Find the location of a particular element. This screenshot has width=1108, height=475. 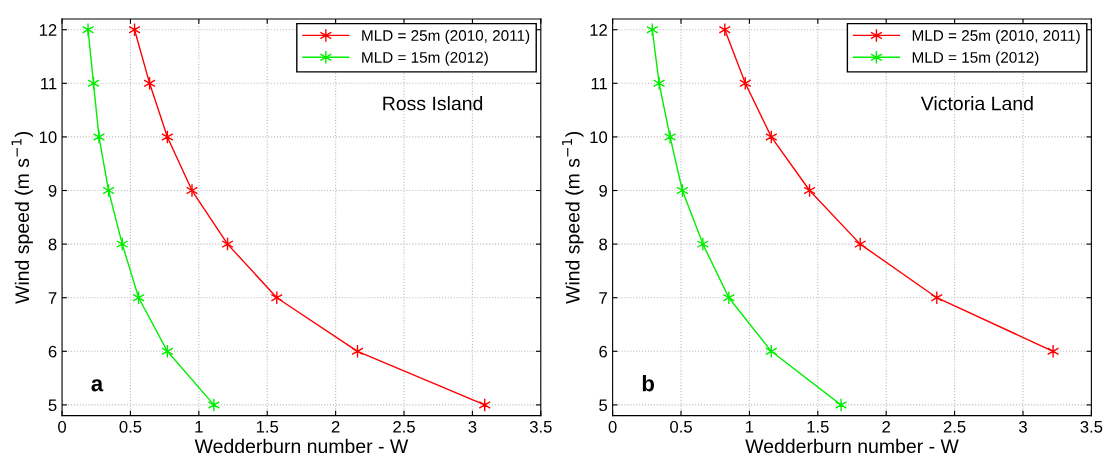

annotation: Ross Island is located at coordinates (433, 103).